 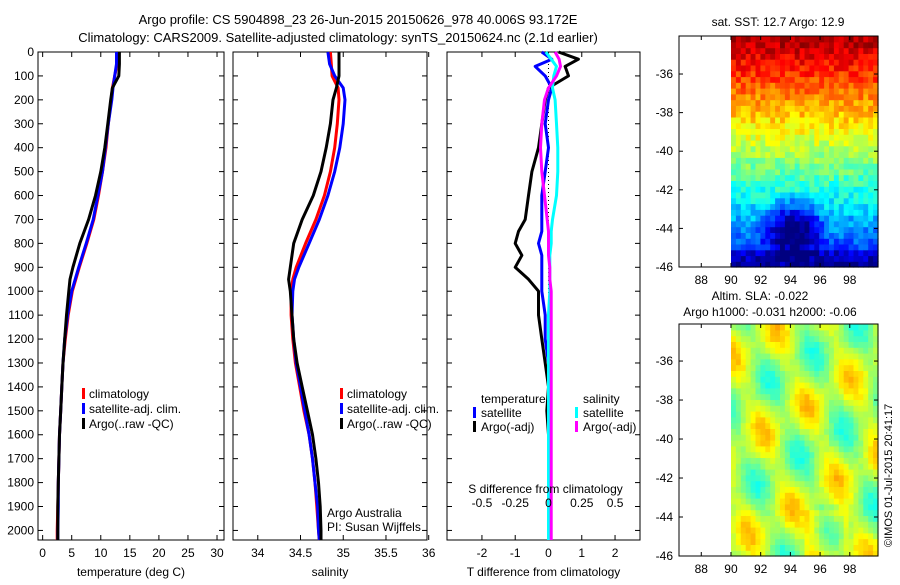 I want to click on s-axis-label: S difference from climatology, so click(x=545, y=489).